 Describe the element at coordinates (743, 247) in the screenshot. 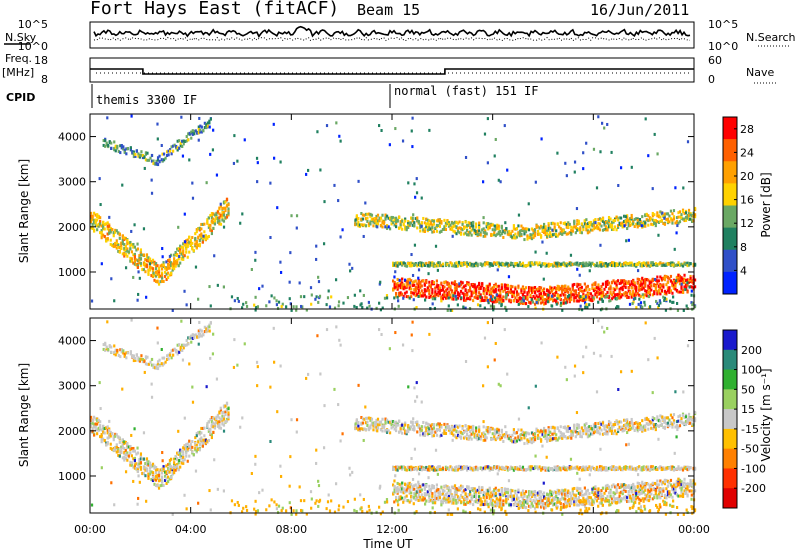

I see `power-cbar-label: 8` at that location.